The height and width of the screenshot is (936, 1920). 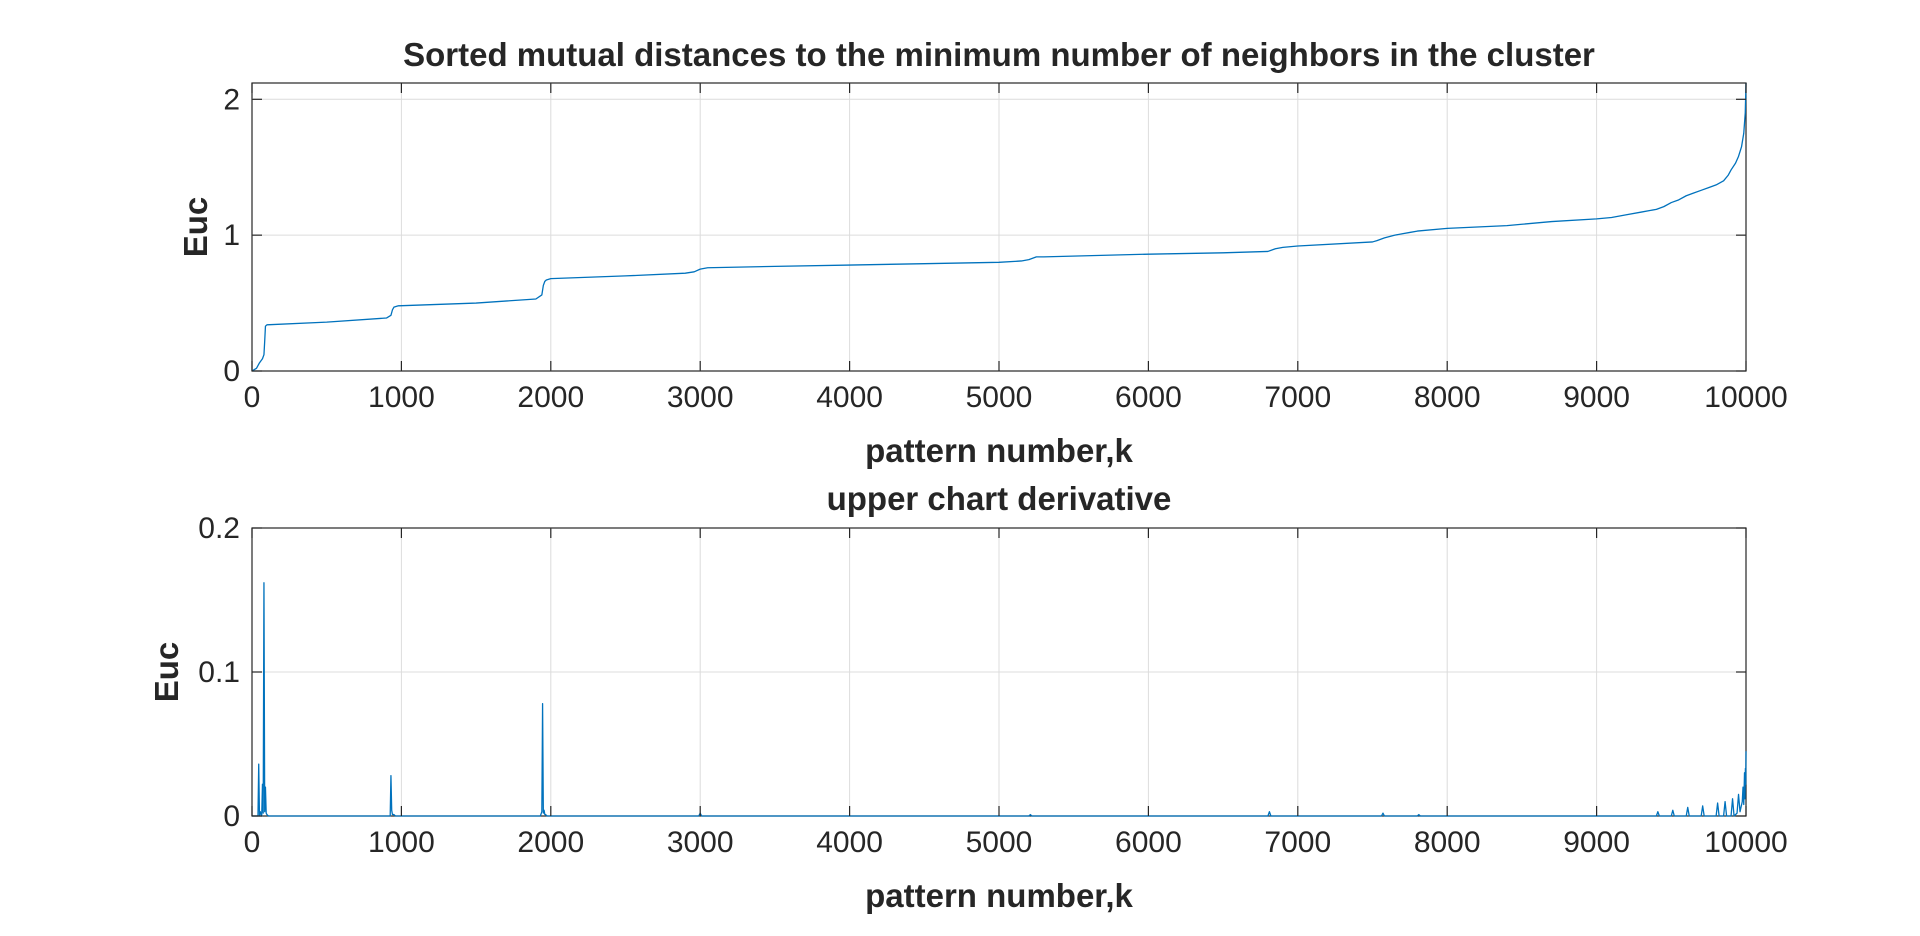 What do you see at coordinates (1447, 842) in the screenshot?
I see `bottom-x-tick-label: 8000` at bounding box center [1447, 842].